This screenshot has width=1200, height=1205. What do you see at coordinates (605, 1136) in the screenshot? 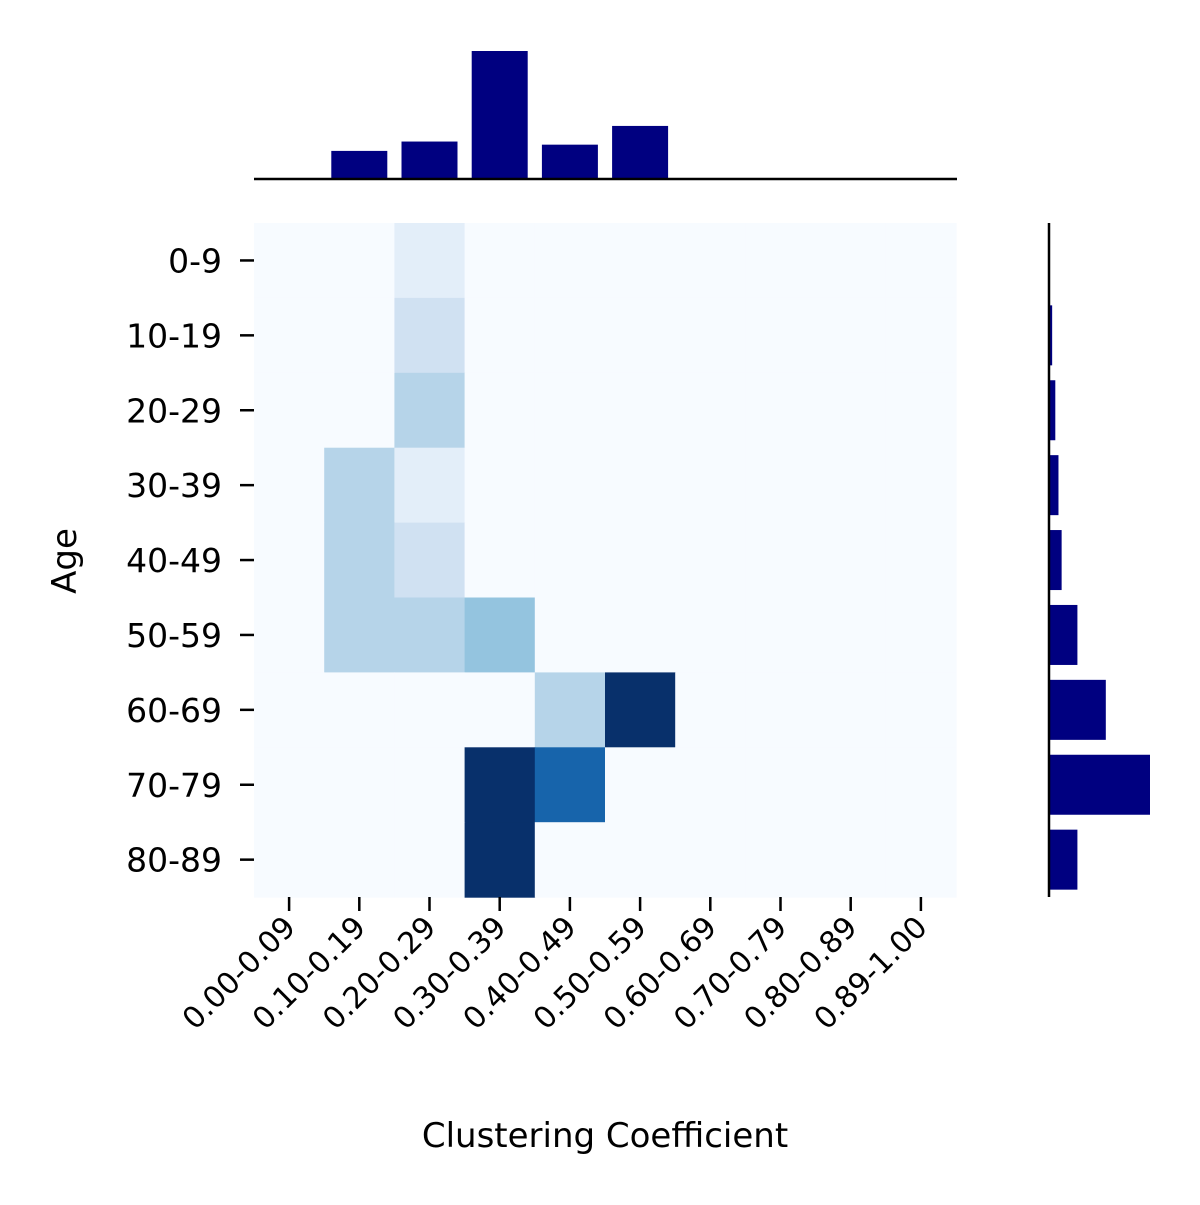
I see `x-axis-title: Clustering Coefficient` at bounding box center [605, 1136].